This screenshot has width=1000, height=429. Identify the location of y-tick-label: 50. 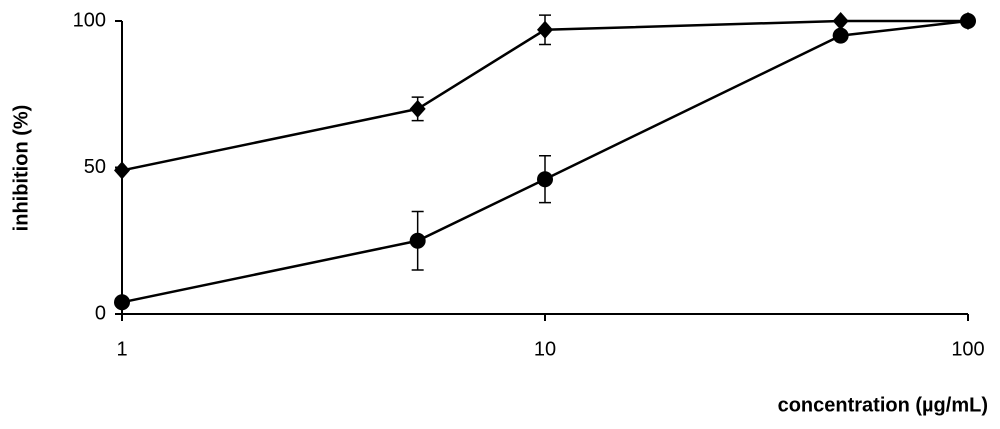
(95, 167).